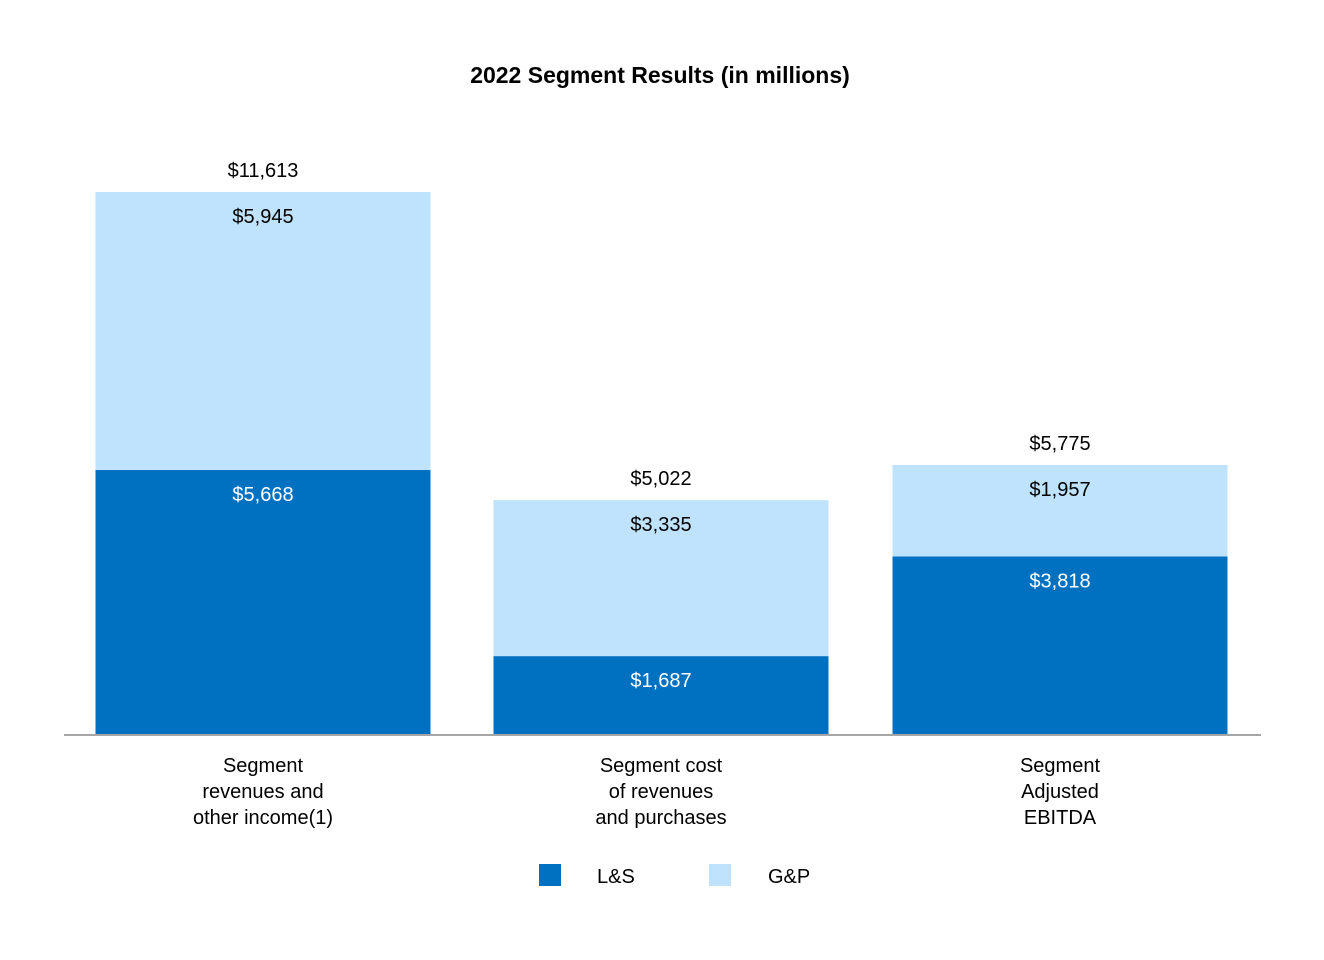 The width and height of the screenshot is (1324, 960). Describe the element at coordinates (262, 217) in the screenshot. I see `value-label-gp-0: $5,945` at that location.